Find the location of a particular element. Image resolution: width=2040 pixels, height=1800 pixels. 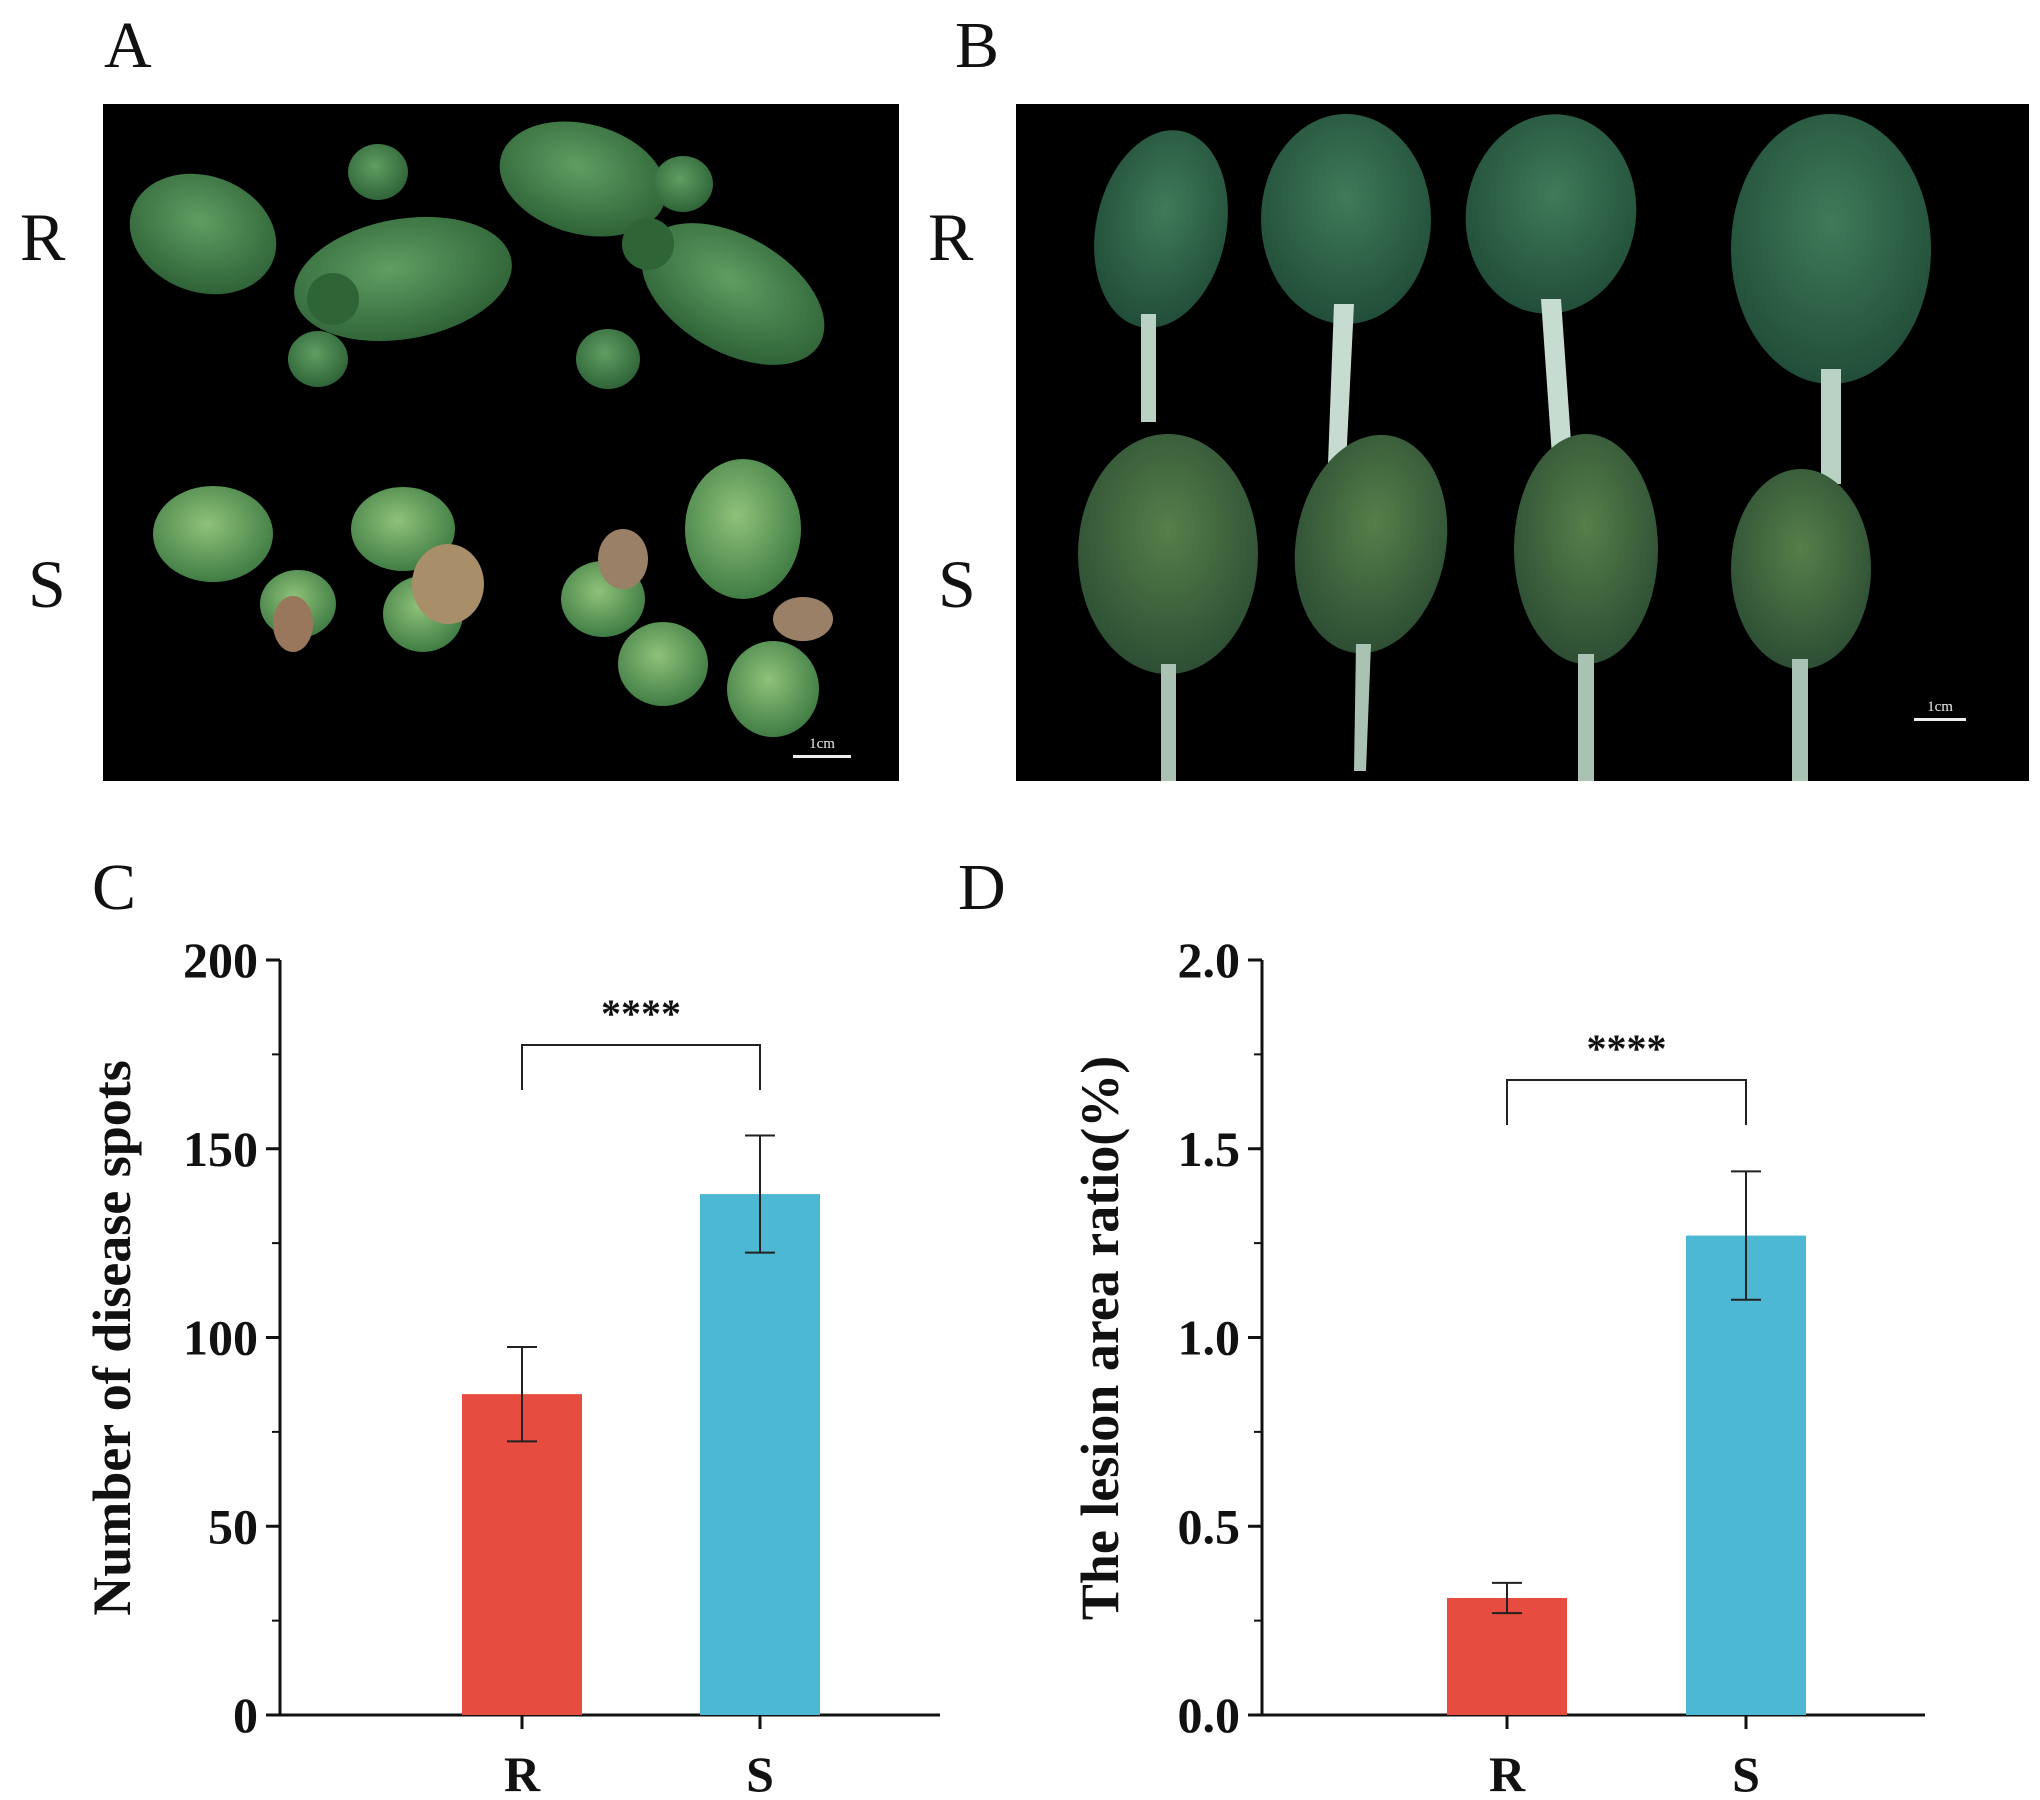

scale-bar-b: 1cm is located at coordinates (1940, 710).